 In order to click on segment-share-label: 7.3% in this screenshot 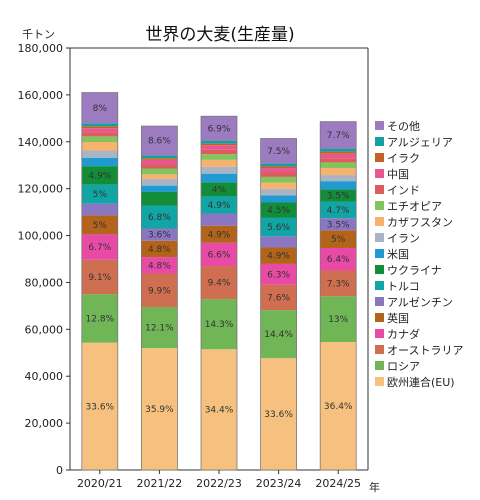, I will do `click(338, 284)`.